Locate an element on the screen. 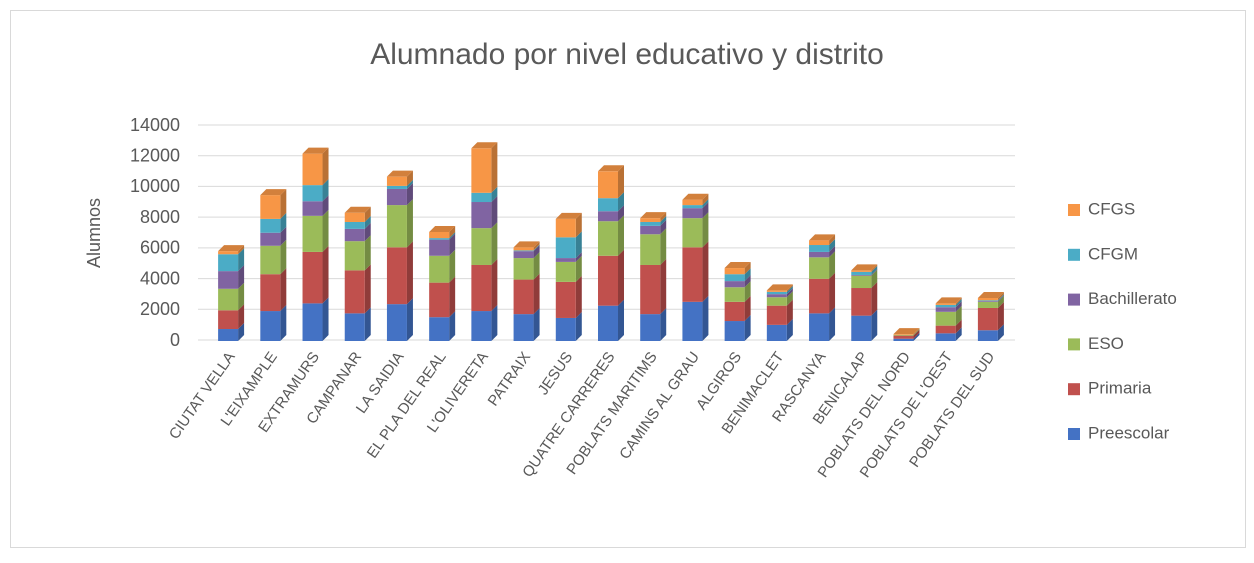 This screenshot has height=563, width=1254. y-tick-label: 12000 is located at coordinates (155, 155).